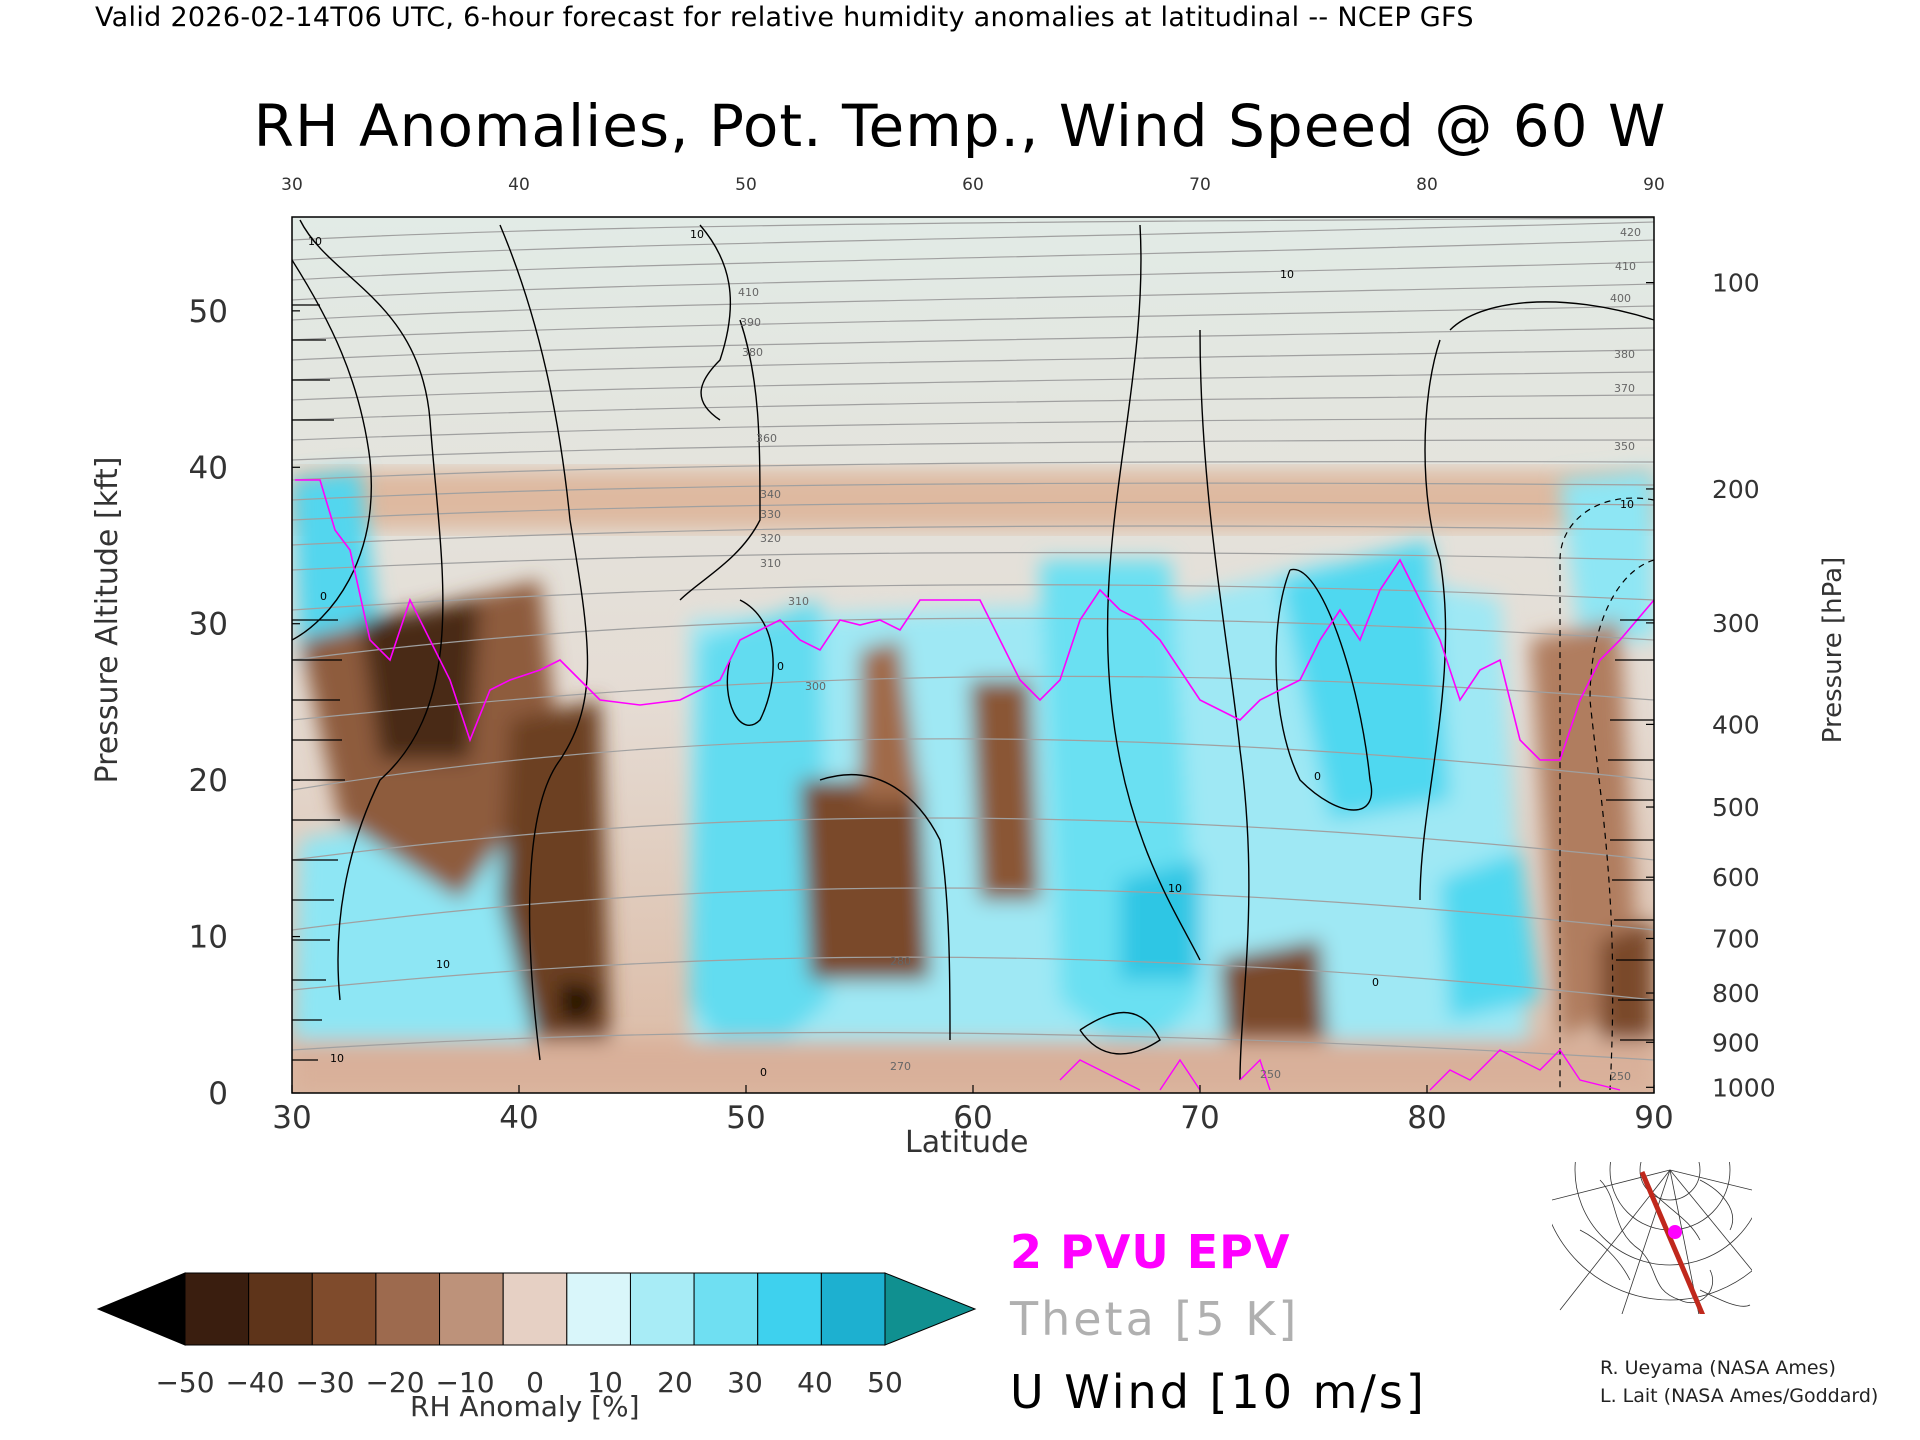  What do you see at coordinates (291, 1118) in the screenshot?
I see `x-tick-label: 30` at bounding box center [291, 1118].